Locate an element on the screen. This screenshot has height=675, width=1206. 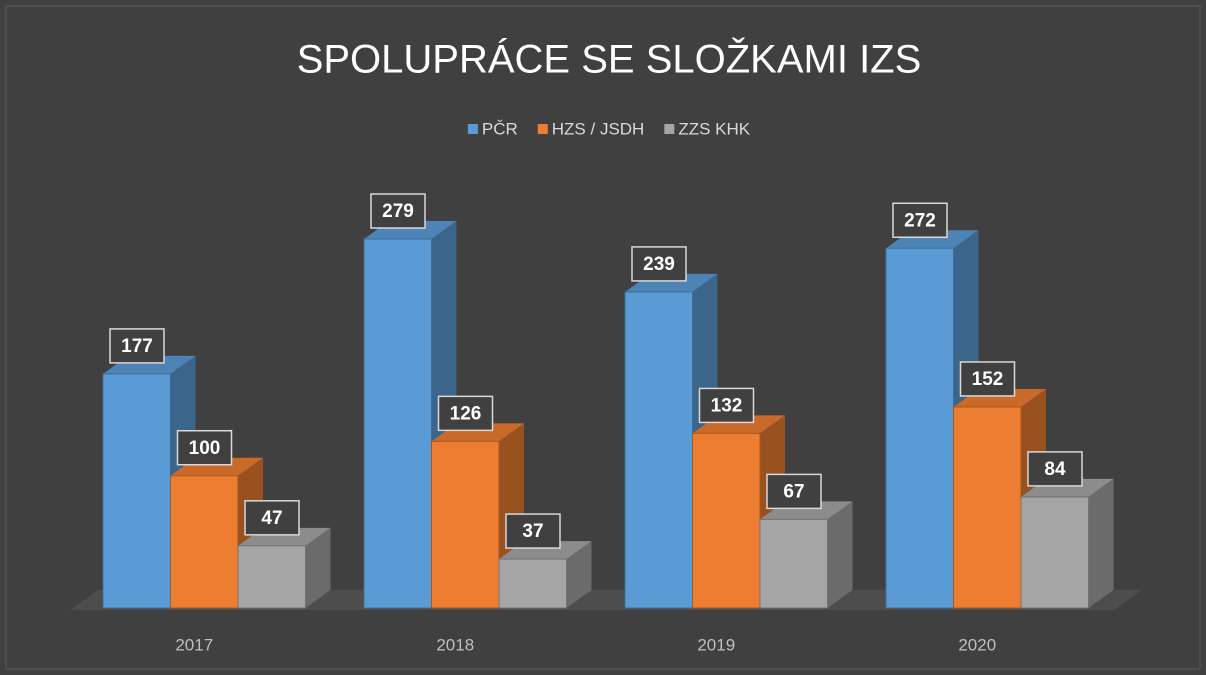
data-label: 239 is located at coordinates (659, 264).